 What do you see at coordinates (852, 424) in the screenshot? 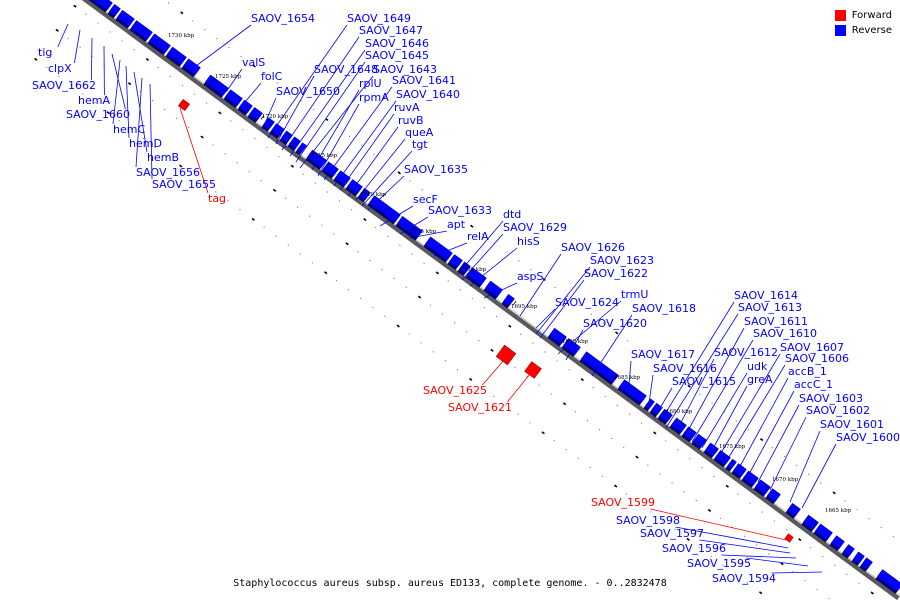
I see `gene-label: SAOV_1601` at bounding box center [852, 424].